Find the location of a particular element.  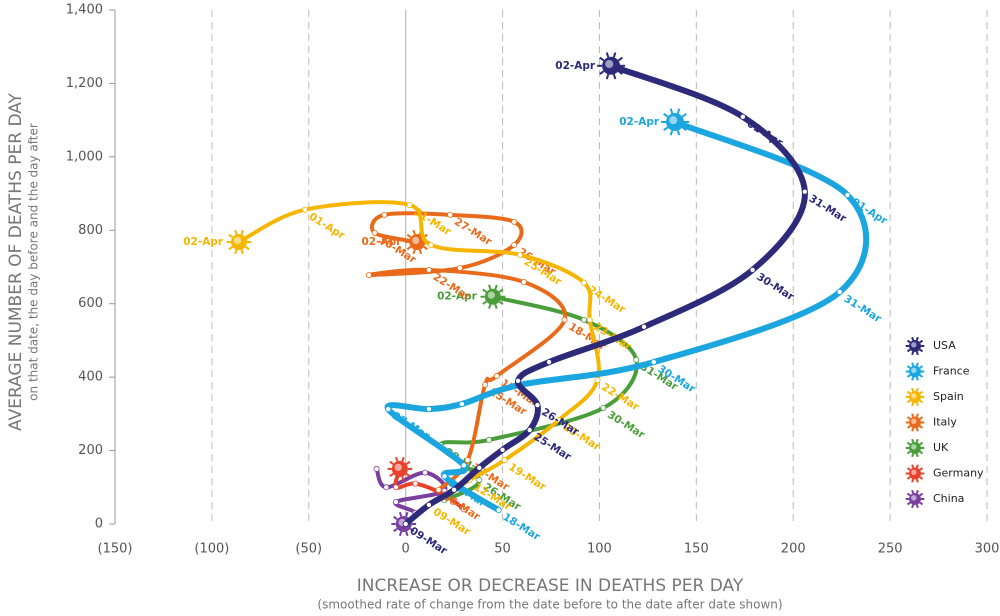

x-tick-label: 150 is located at coordinates (696, 549).